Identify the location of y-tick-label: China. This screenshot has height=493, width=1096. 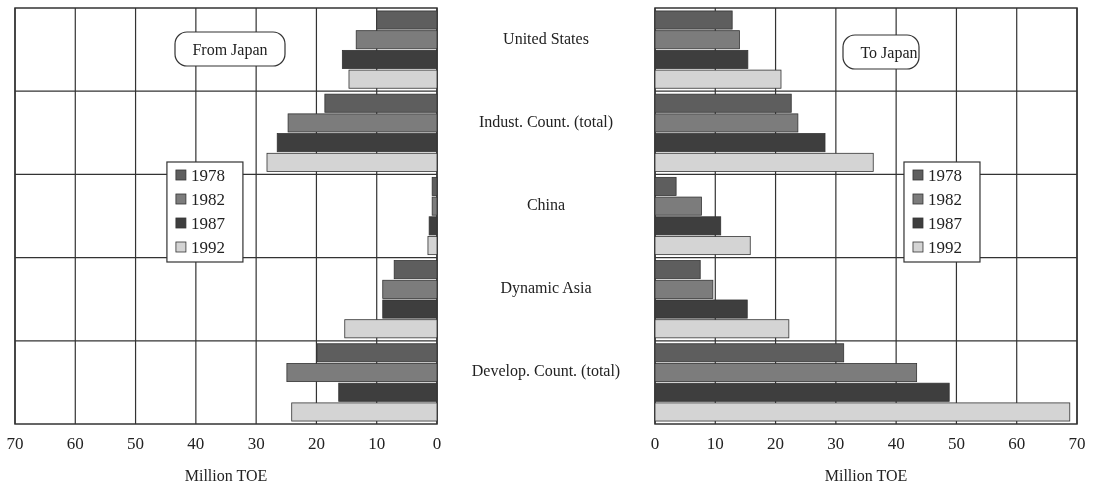
(546, 204).